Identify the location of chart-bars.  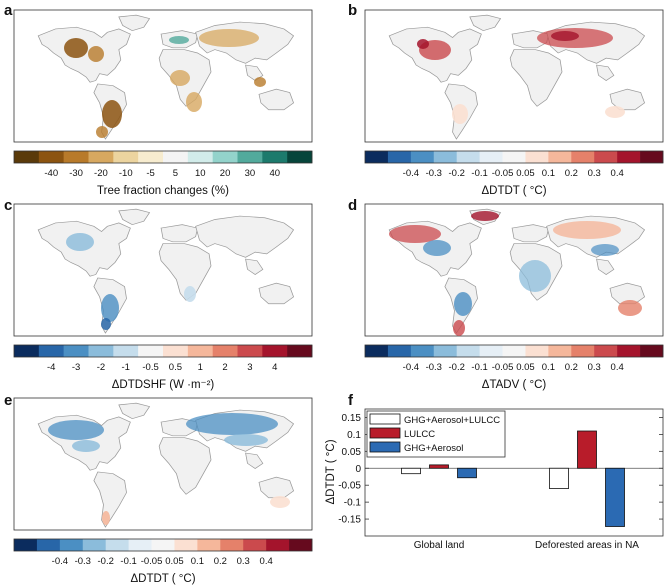
(513, 478).